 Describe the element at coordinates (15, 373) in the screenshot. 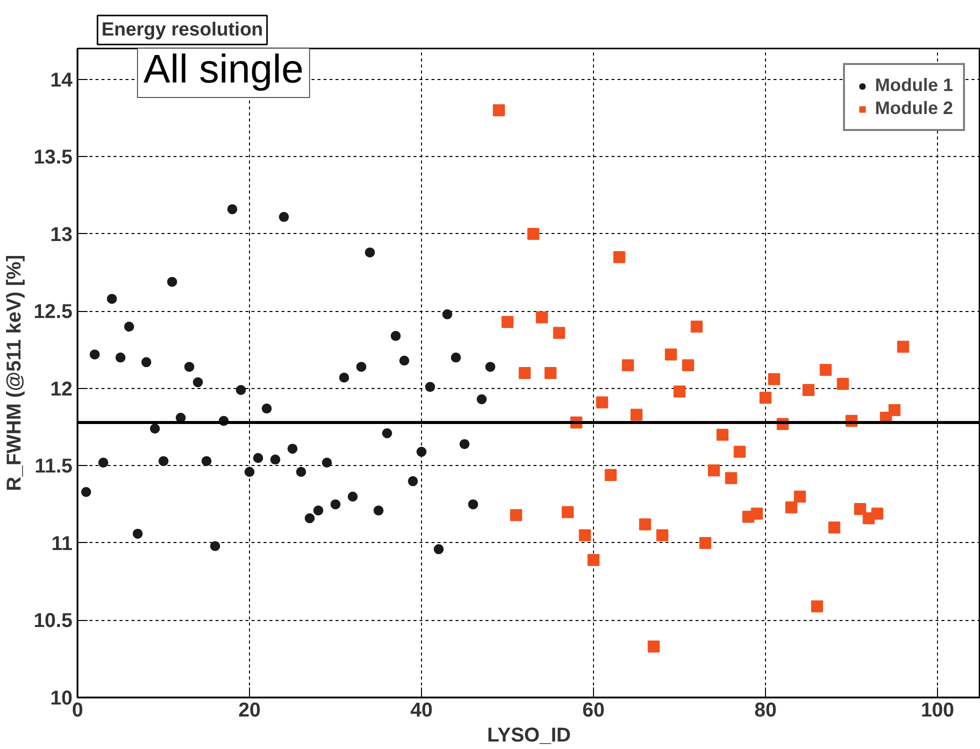

I see `y-axis-title: R_FWHM (@511 keV) [%]` at that location.